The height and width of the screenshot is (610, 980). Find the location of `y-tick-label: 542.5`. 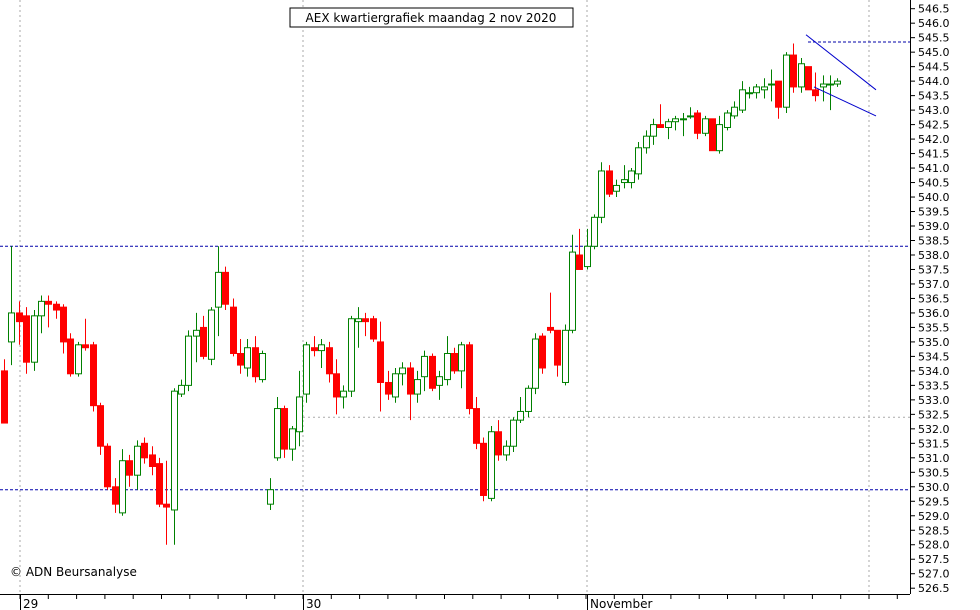

y-tick-label: 542.5 is located at coordinates (934, 125).